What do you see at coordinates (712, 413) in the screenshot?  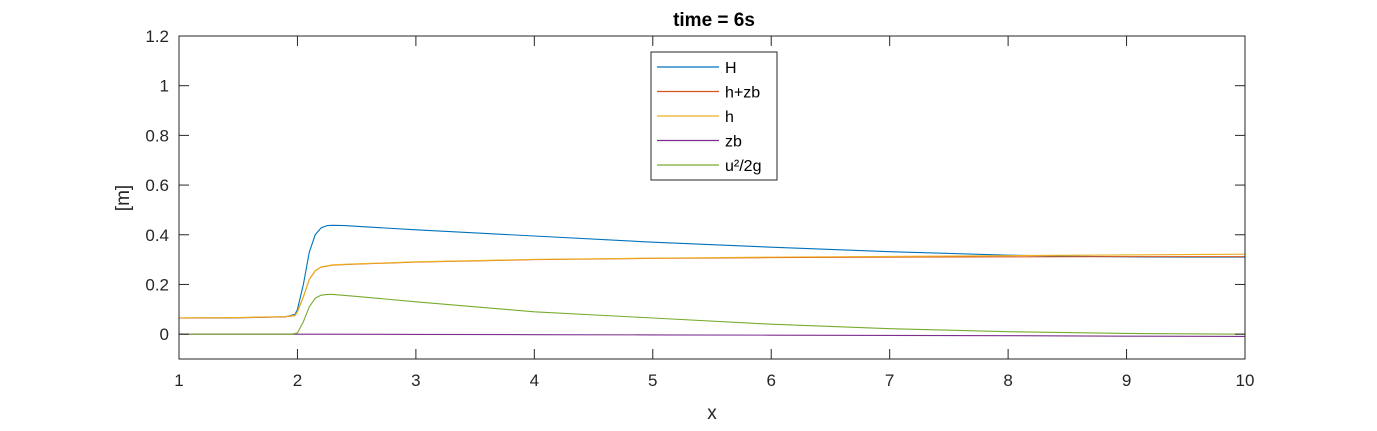 I see `x-axis-title: x` at bounding box center [712, 413].